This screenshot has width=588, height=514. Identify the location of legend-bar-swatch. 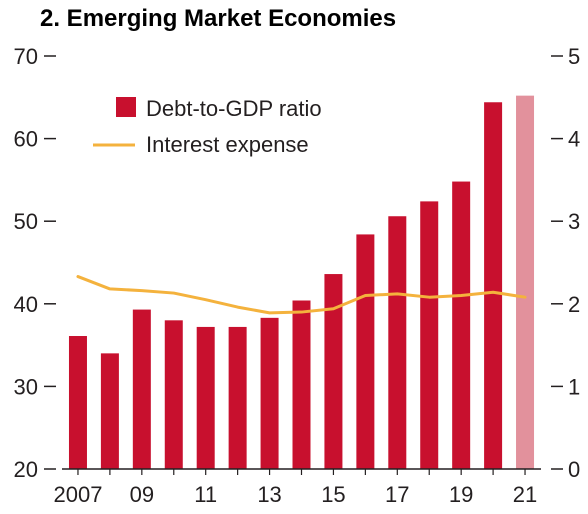
(126, 107).